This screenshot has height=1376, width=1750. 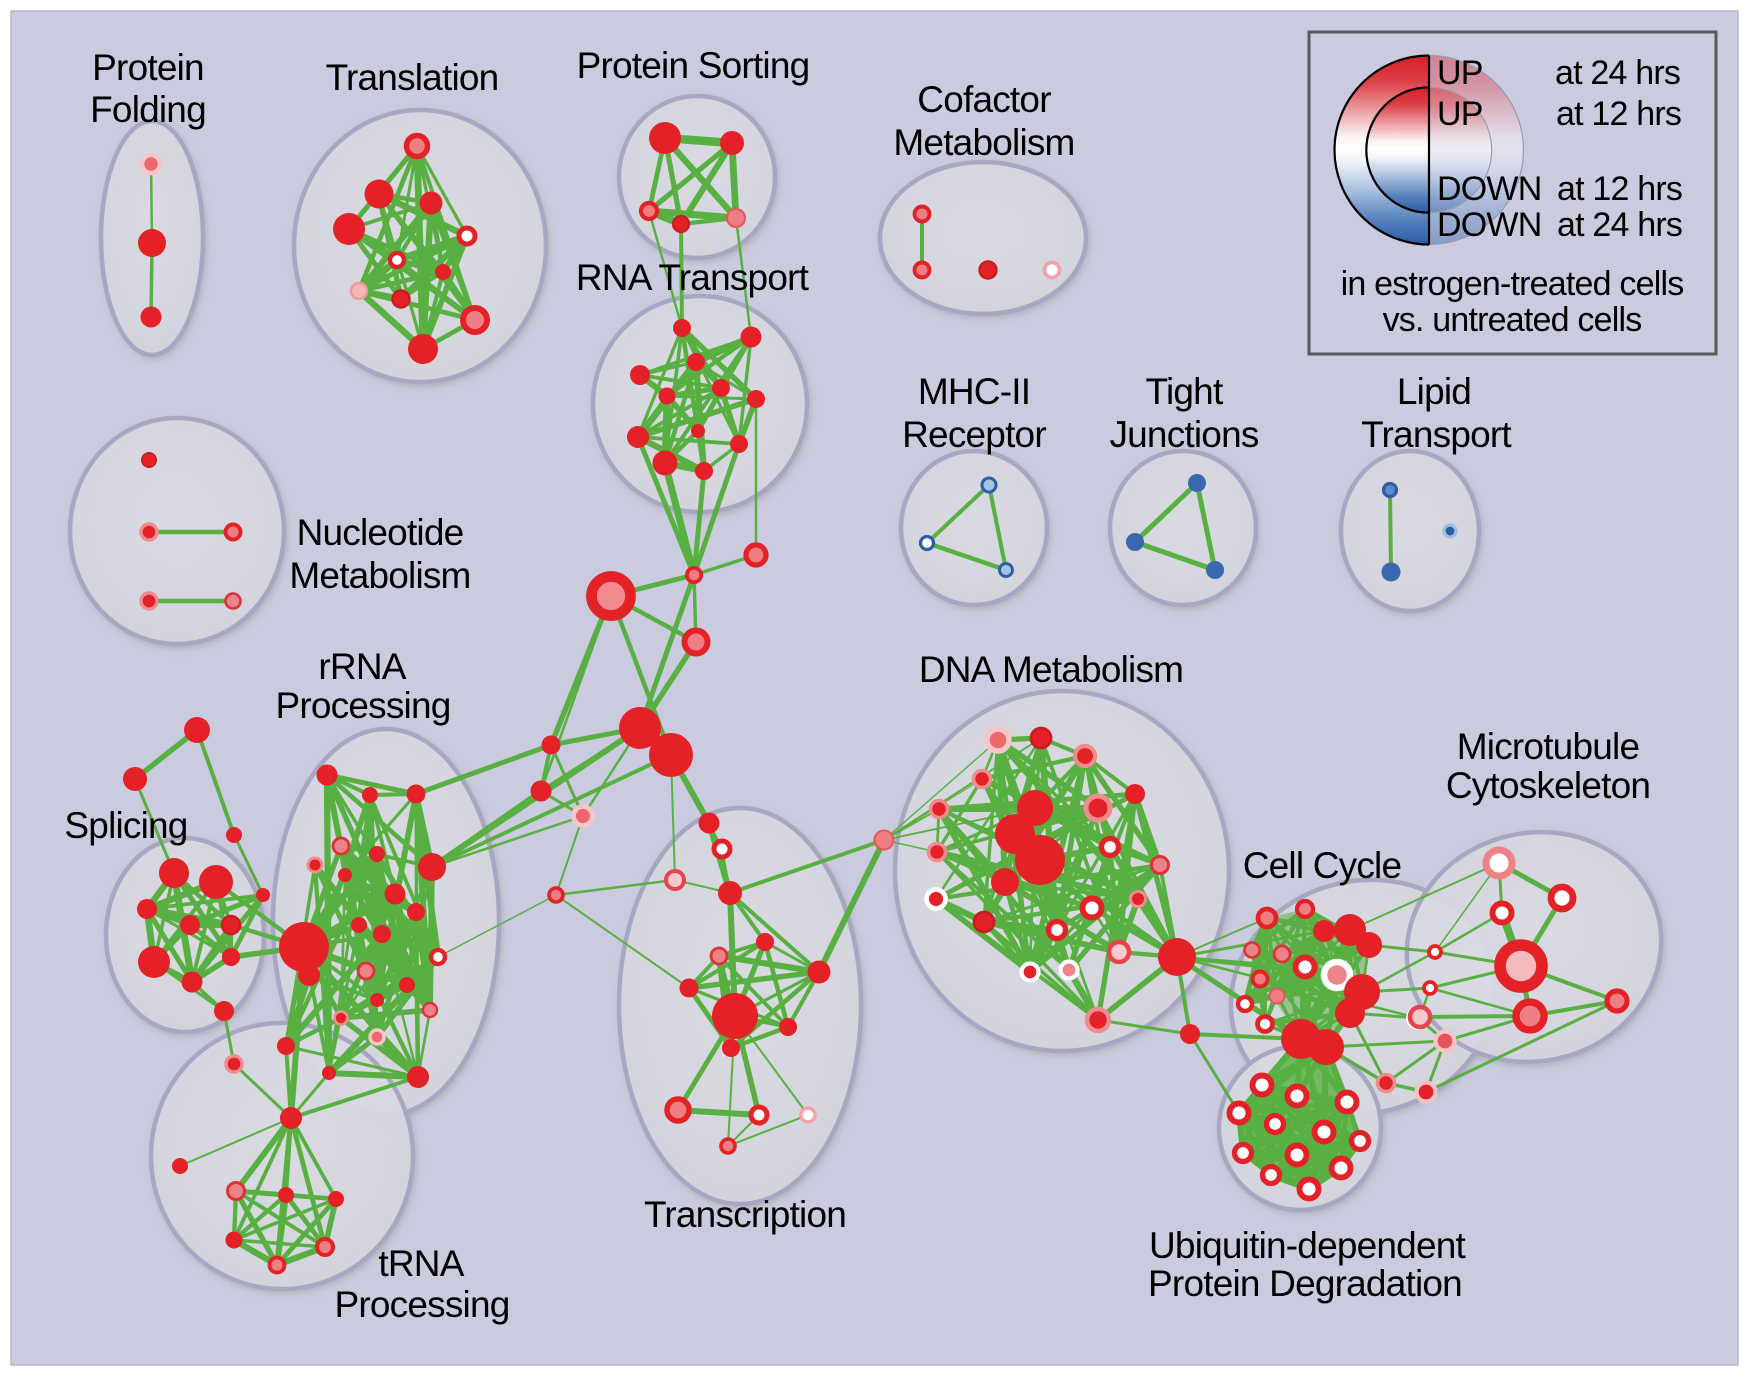 What do you see at coordinates (421, 1263) in the screenshot?
I see `svg-text: tRNA` at bounding box center [421, 1263].